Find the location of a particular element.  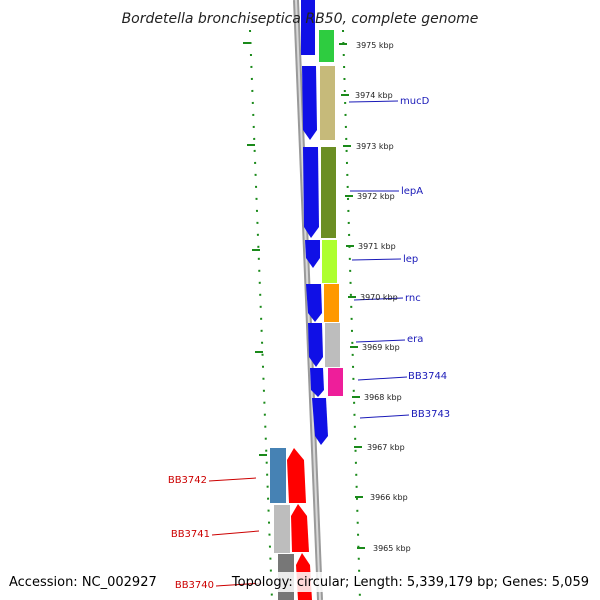

gene-label: BB3743 is located at coordinates (430, 414).